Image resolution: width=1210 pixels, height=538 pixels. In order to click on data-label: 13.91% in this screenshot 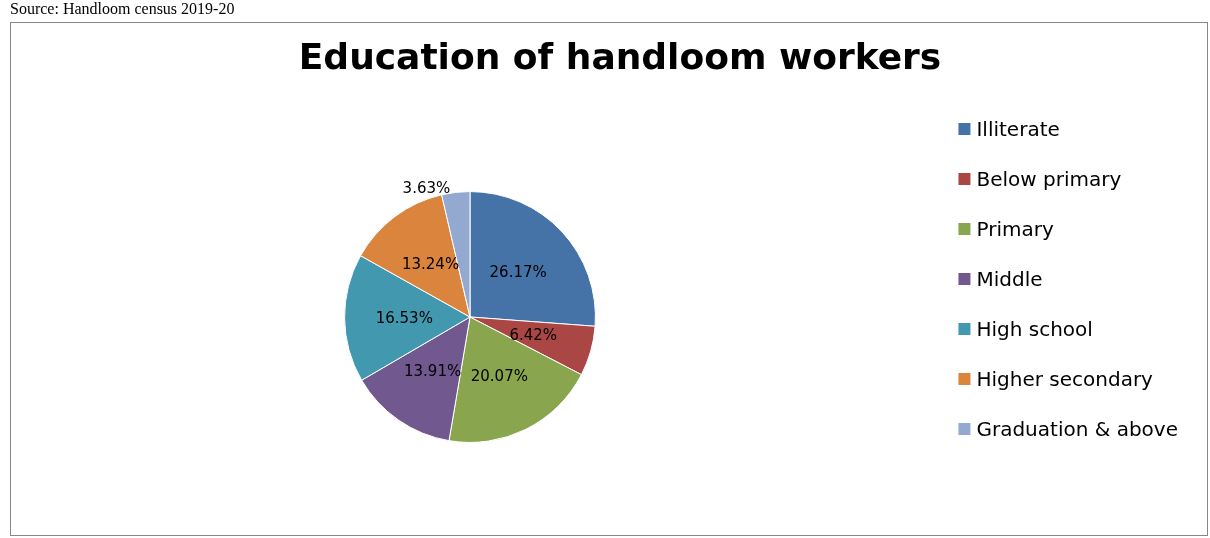, I will do `click(433, 371)`.